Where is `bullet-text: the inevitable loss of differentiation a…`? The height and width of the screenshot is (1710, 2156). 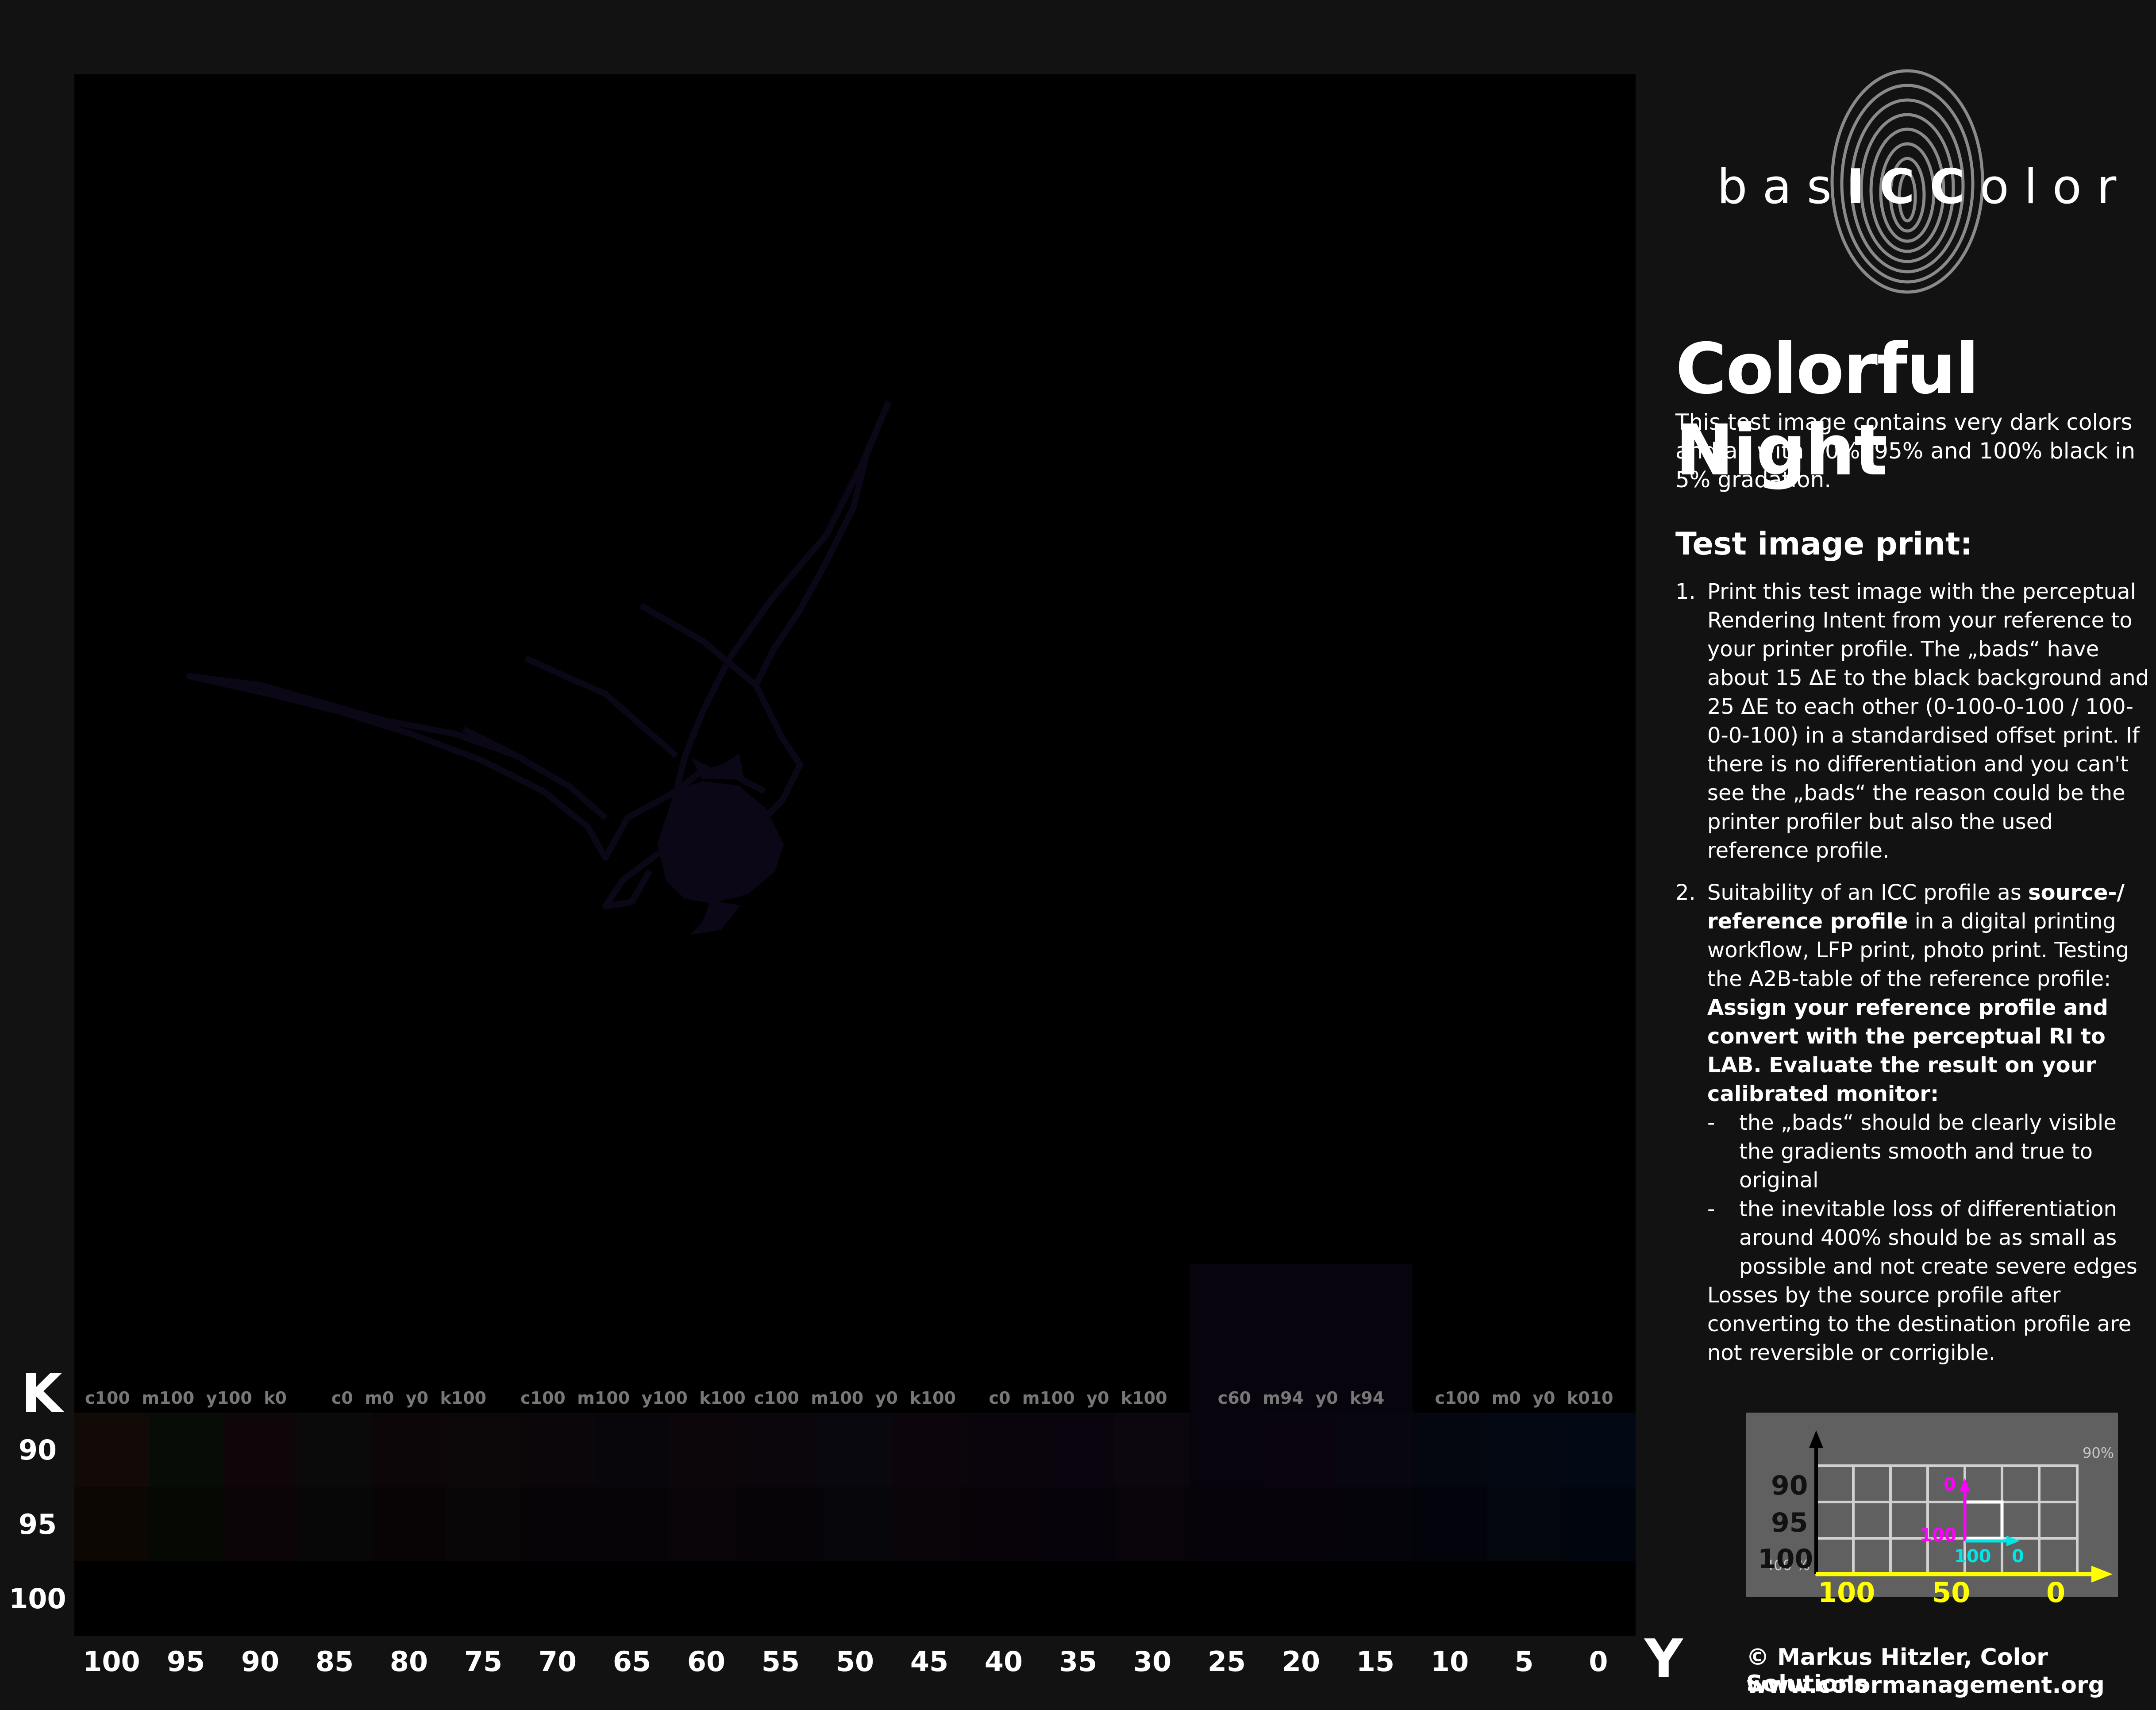
bullet-text: the inevitable loss of differentiation a… is located at coordinates (1938, 1238).